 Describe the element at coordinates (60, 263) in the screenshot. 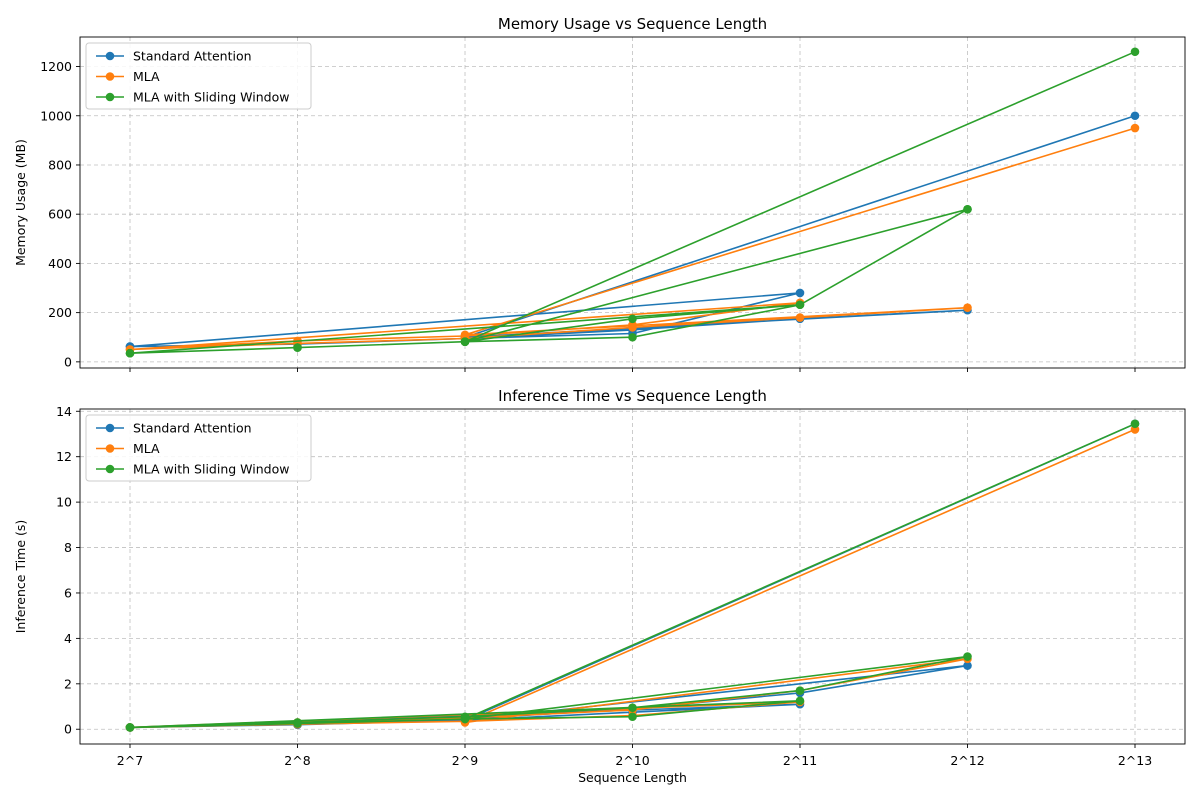

I see `y-tick-label: 400` at that location.